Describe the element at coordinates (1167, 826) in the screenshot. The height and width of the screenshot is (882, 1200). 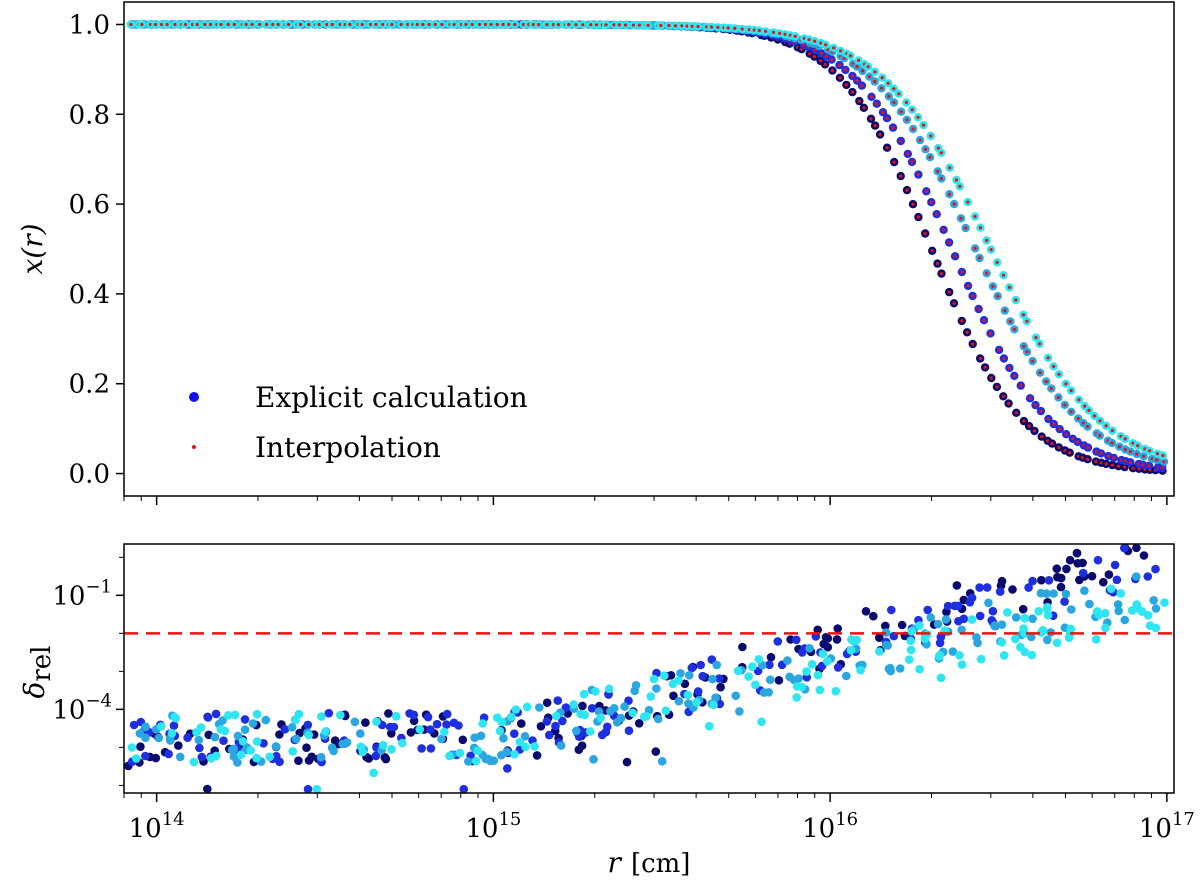
I see `x-tick-label: 1017` at that location.